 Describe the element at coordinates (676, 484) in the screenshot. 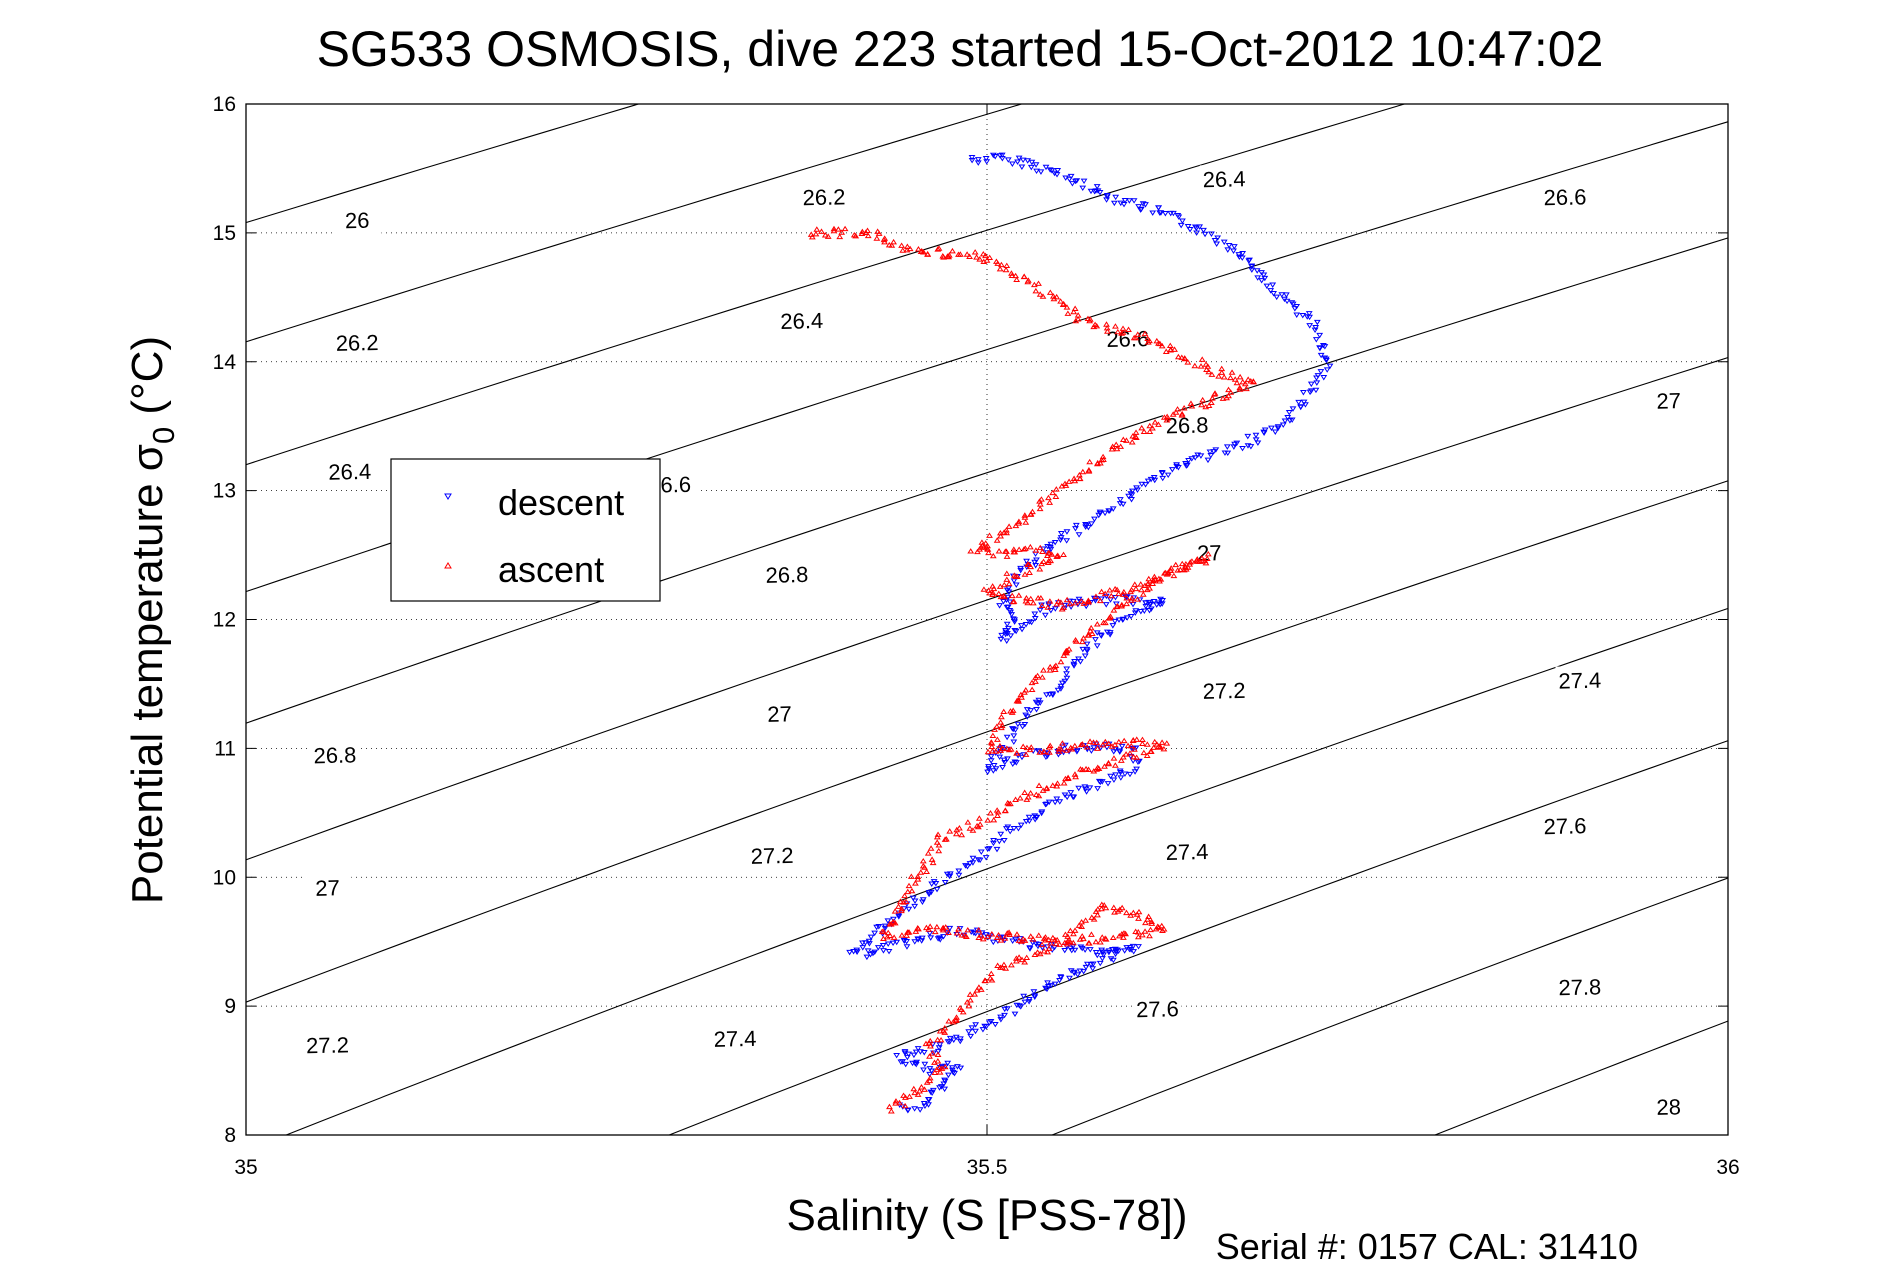

I see `contour-label: 6.6` at that location.